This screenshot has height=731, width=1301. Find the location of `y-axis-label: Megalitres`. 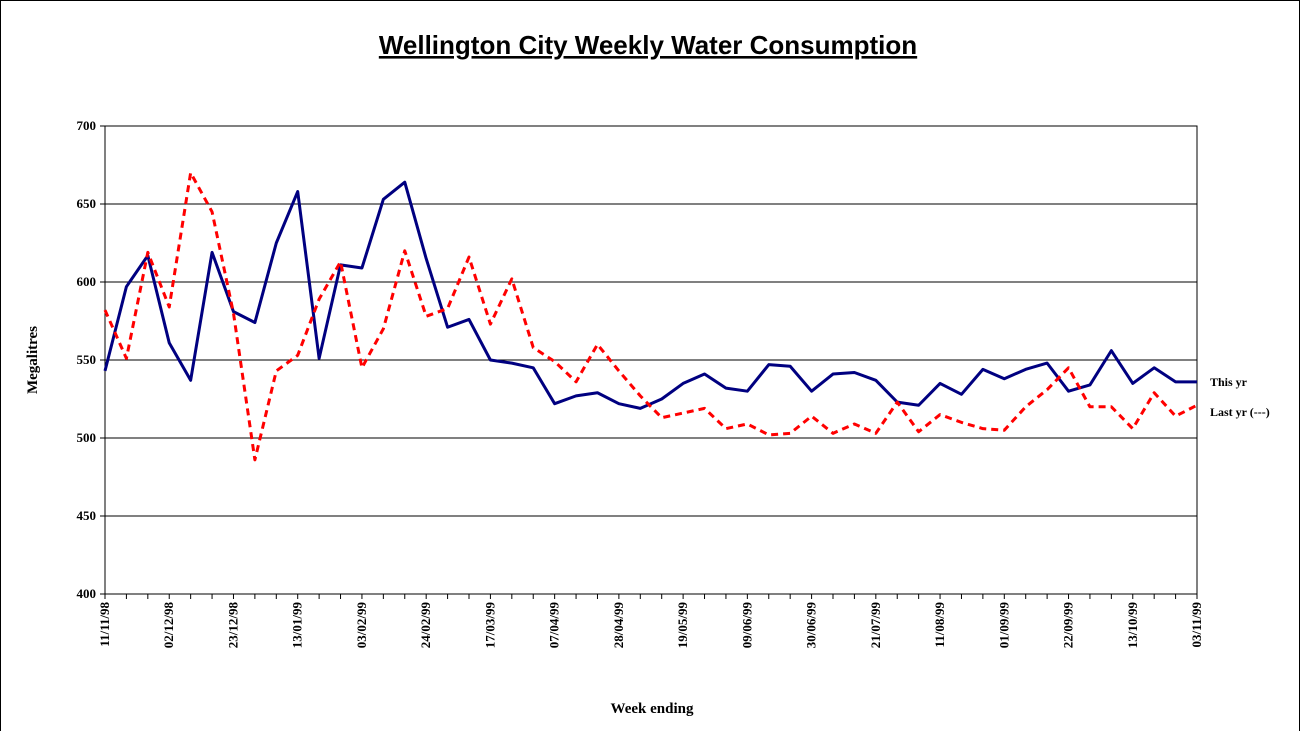

y-axis-label: Megalitres is located at coordinates (33, 360).